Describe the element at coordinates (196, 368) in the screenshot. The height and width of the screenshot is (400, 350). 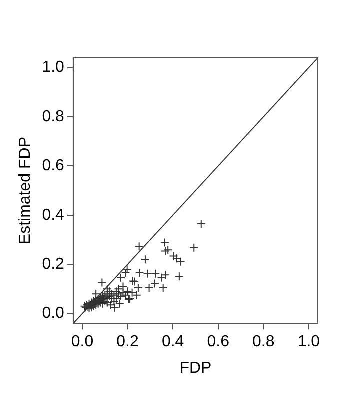
I see `x-axis-title: FDP` at that location.